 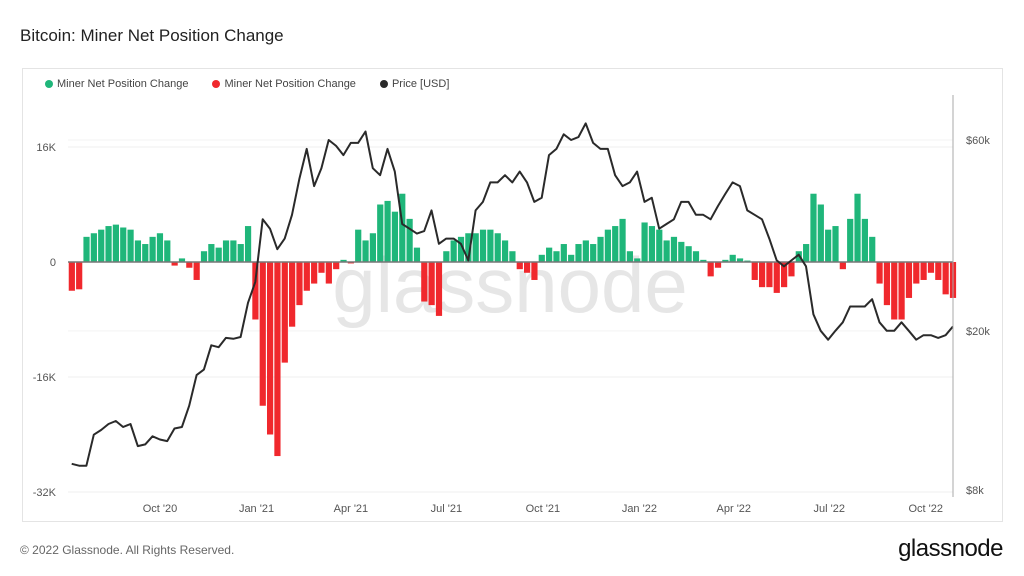 I want to click on legend-label: Price [USD], so click(x=420, y=84).